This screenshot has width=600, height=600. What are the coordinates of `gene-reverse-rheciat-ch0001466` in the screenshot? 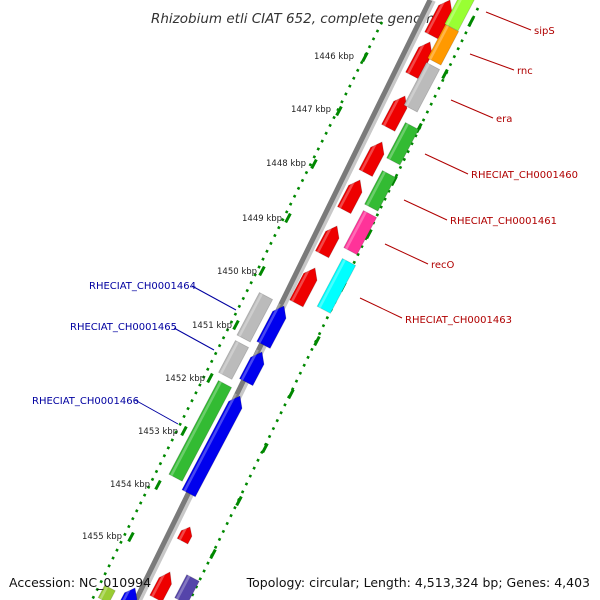 It's located at (200, 430).